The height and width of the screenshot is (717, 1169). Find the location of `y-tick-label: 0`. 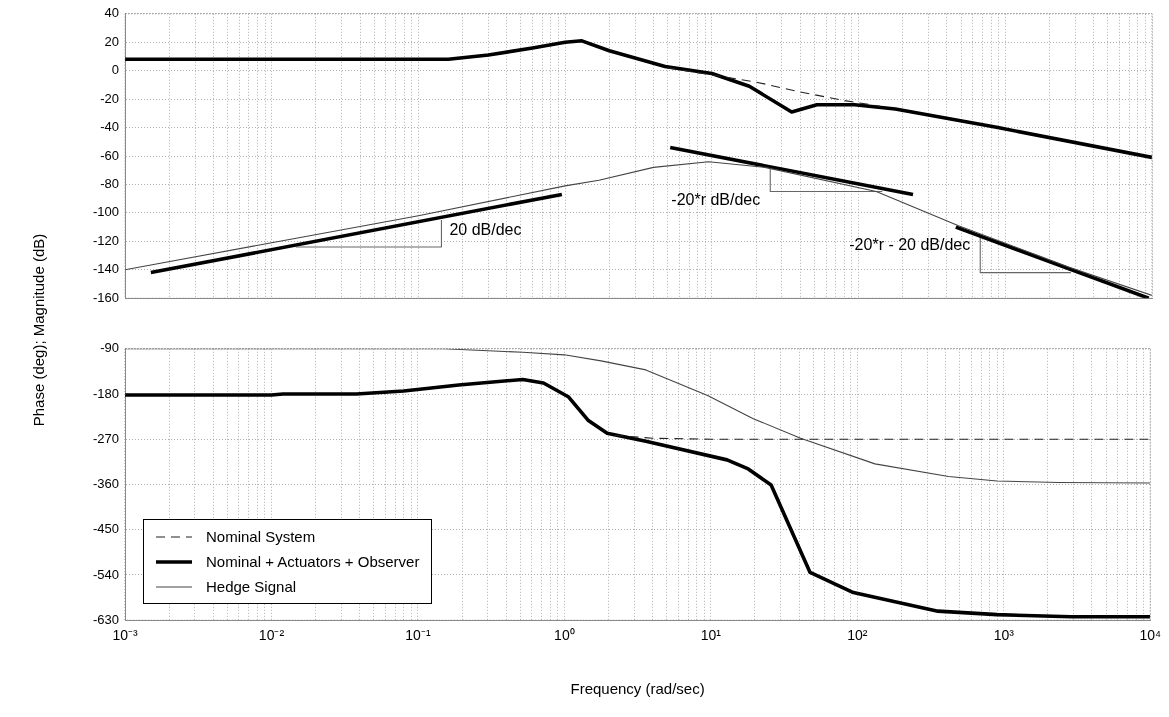

y-tick-label: 0 is located at coordinates (115, 70).